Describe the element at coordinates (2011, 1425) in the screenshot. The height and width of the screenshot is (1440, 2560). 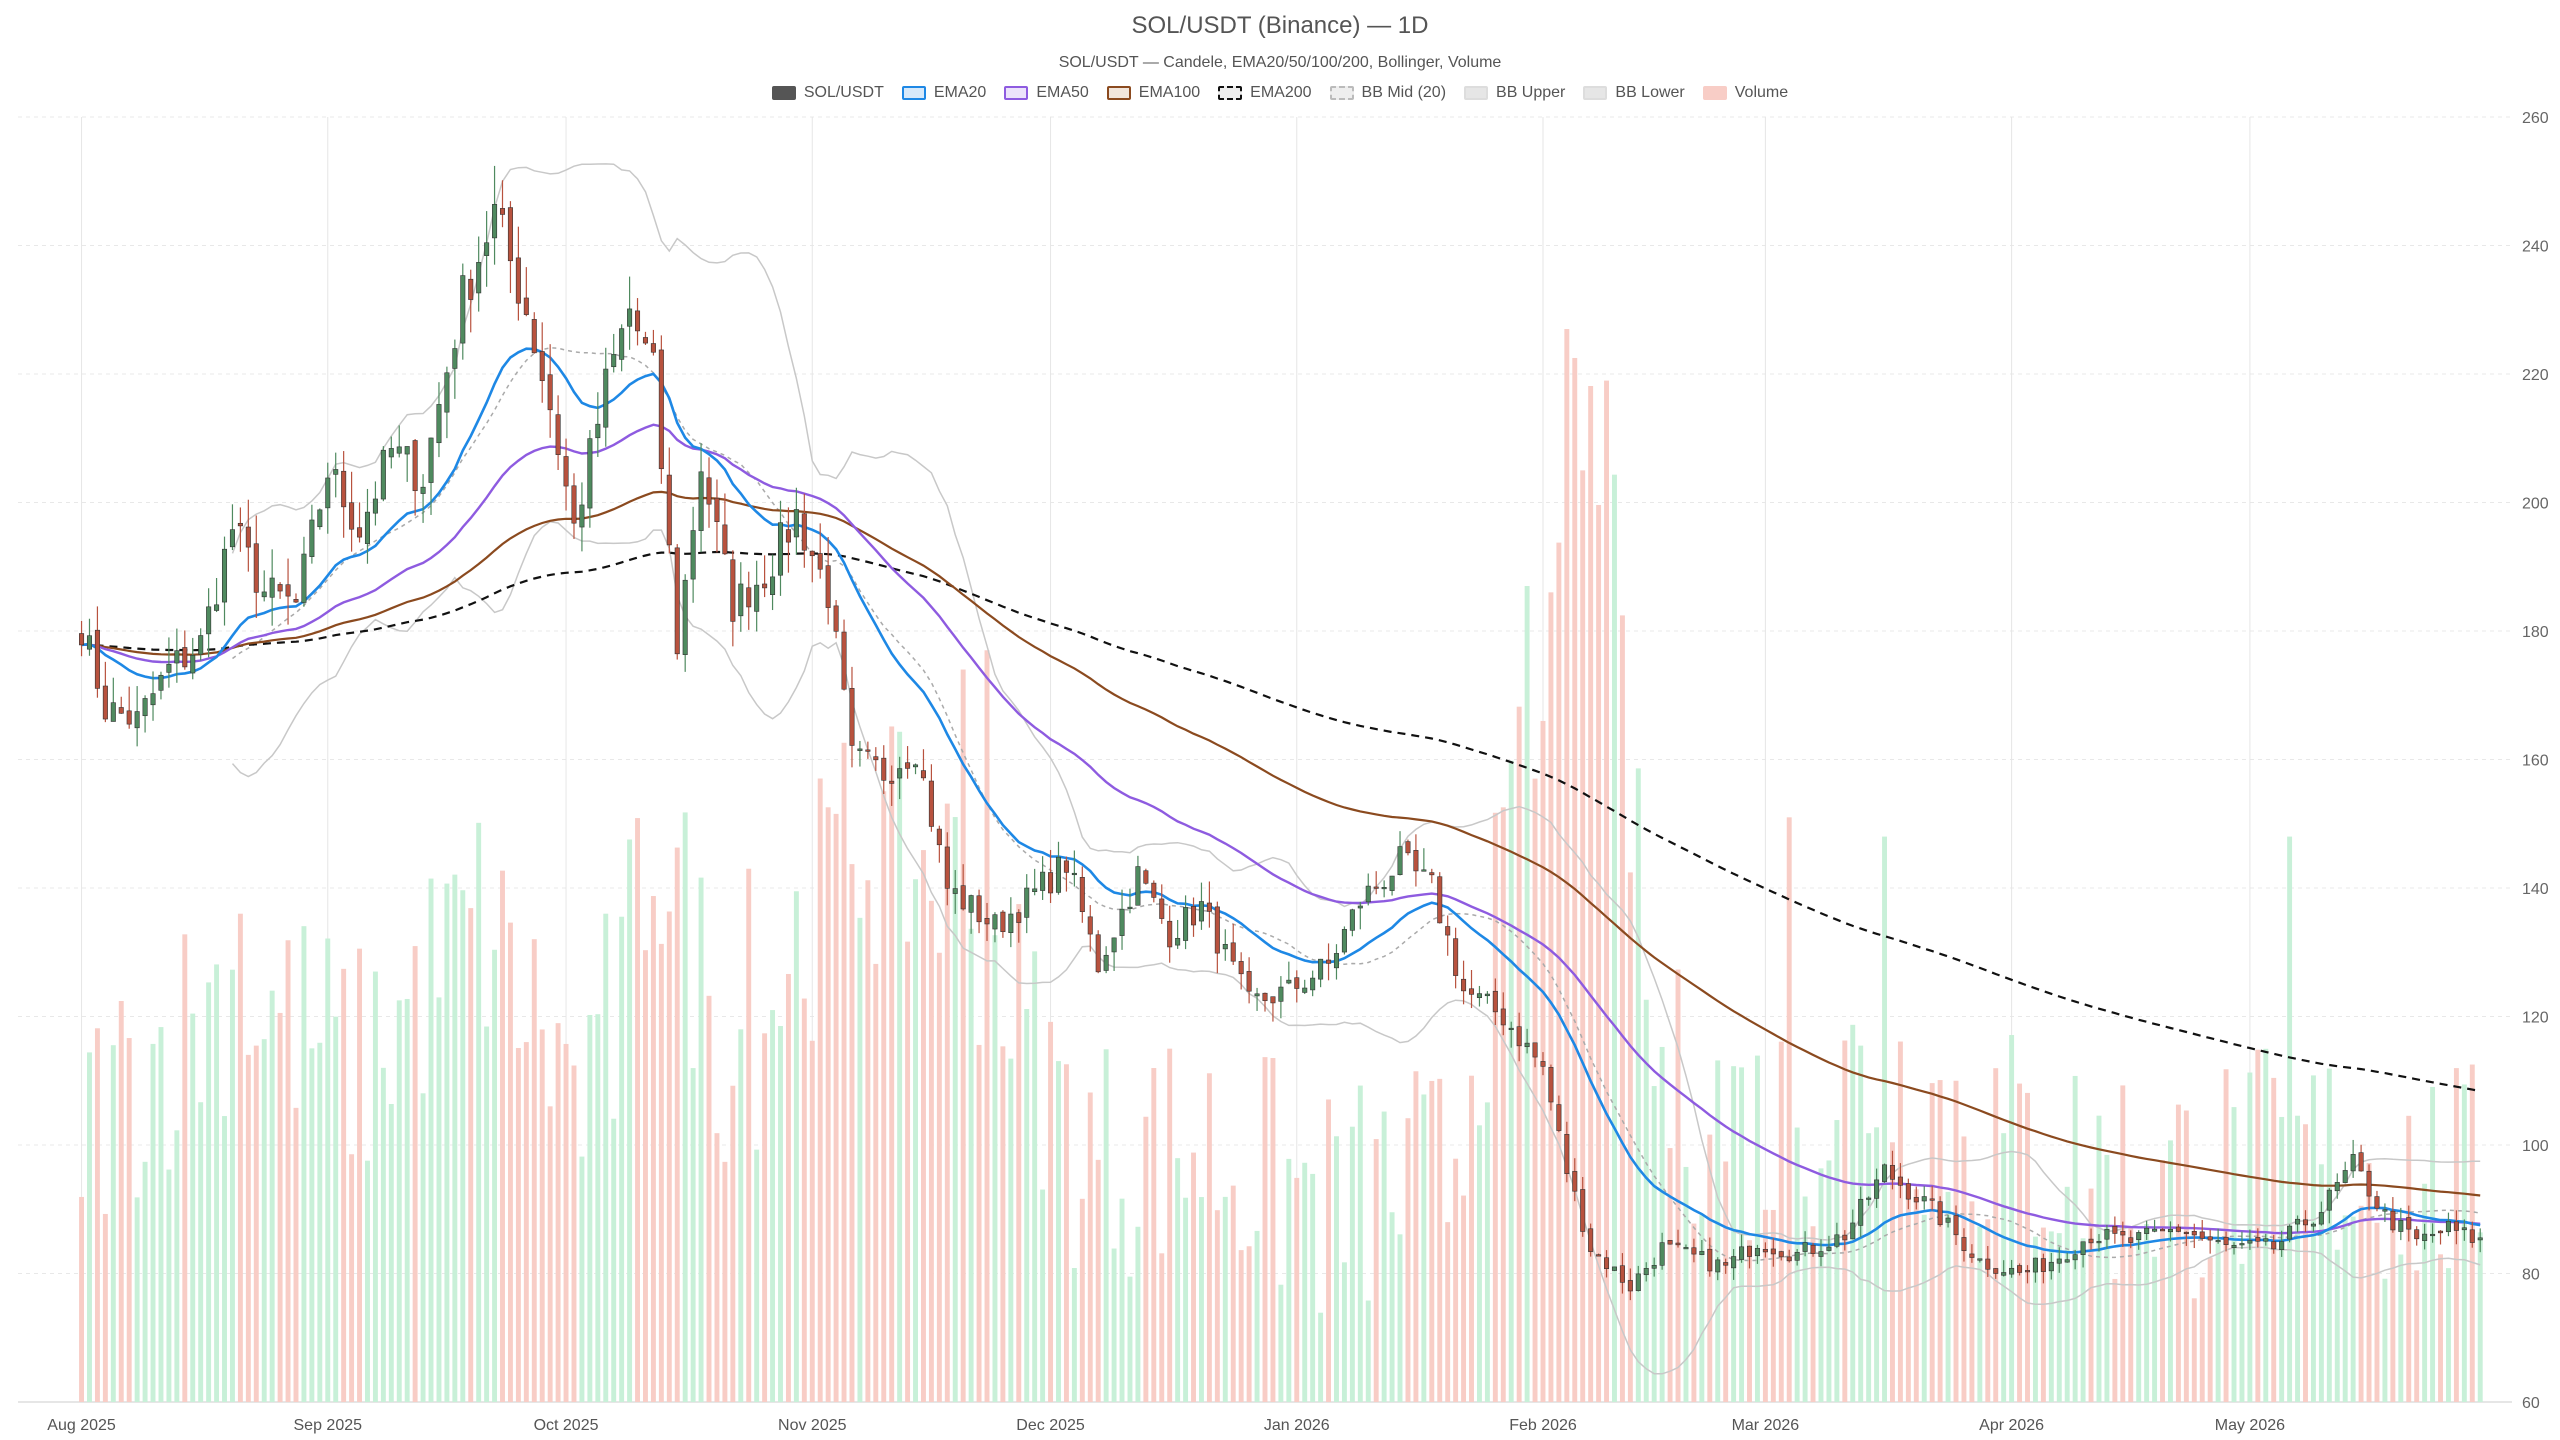
I see `x-tick-label: Apr 2026` at that location.